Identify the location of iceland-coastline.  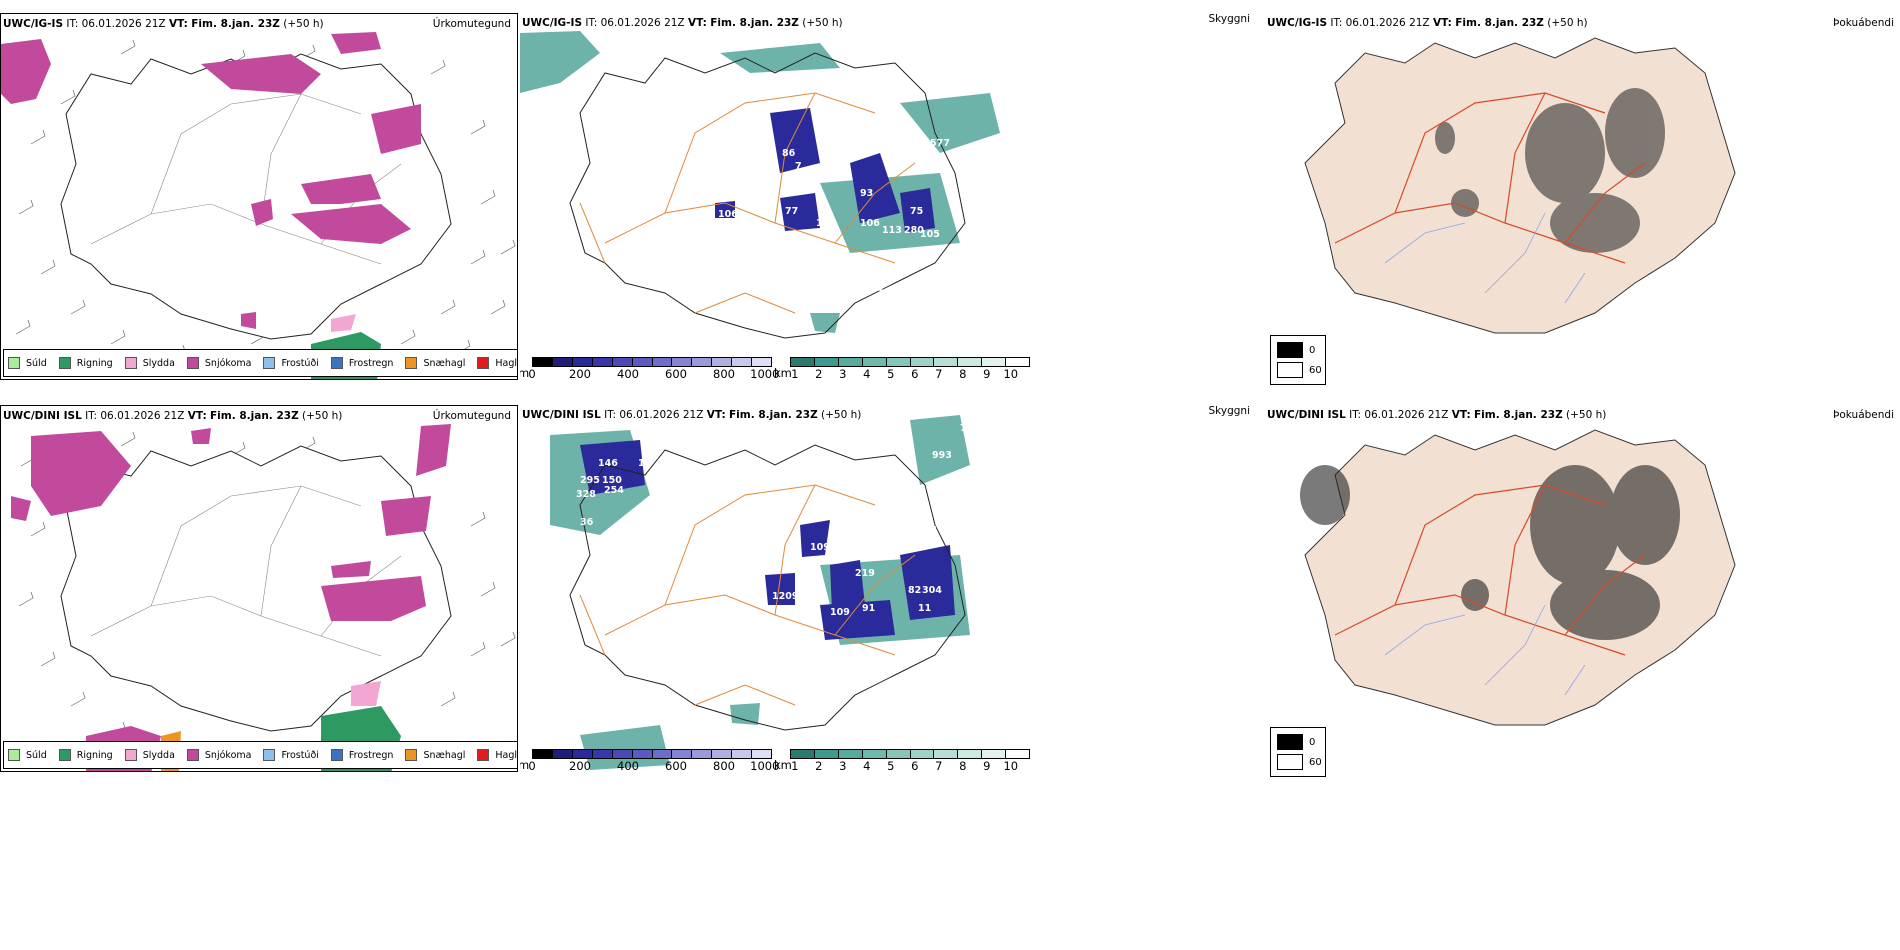
(767, 195).